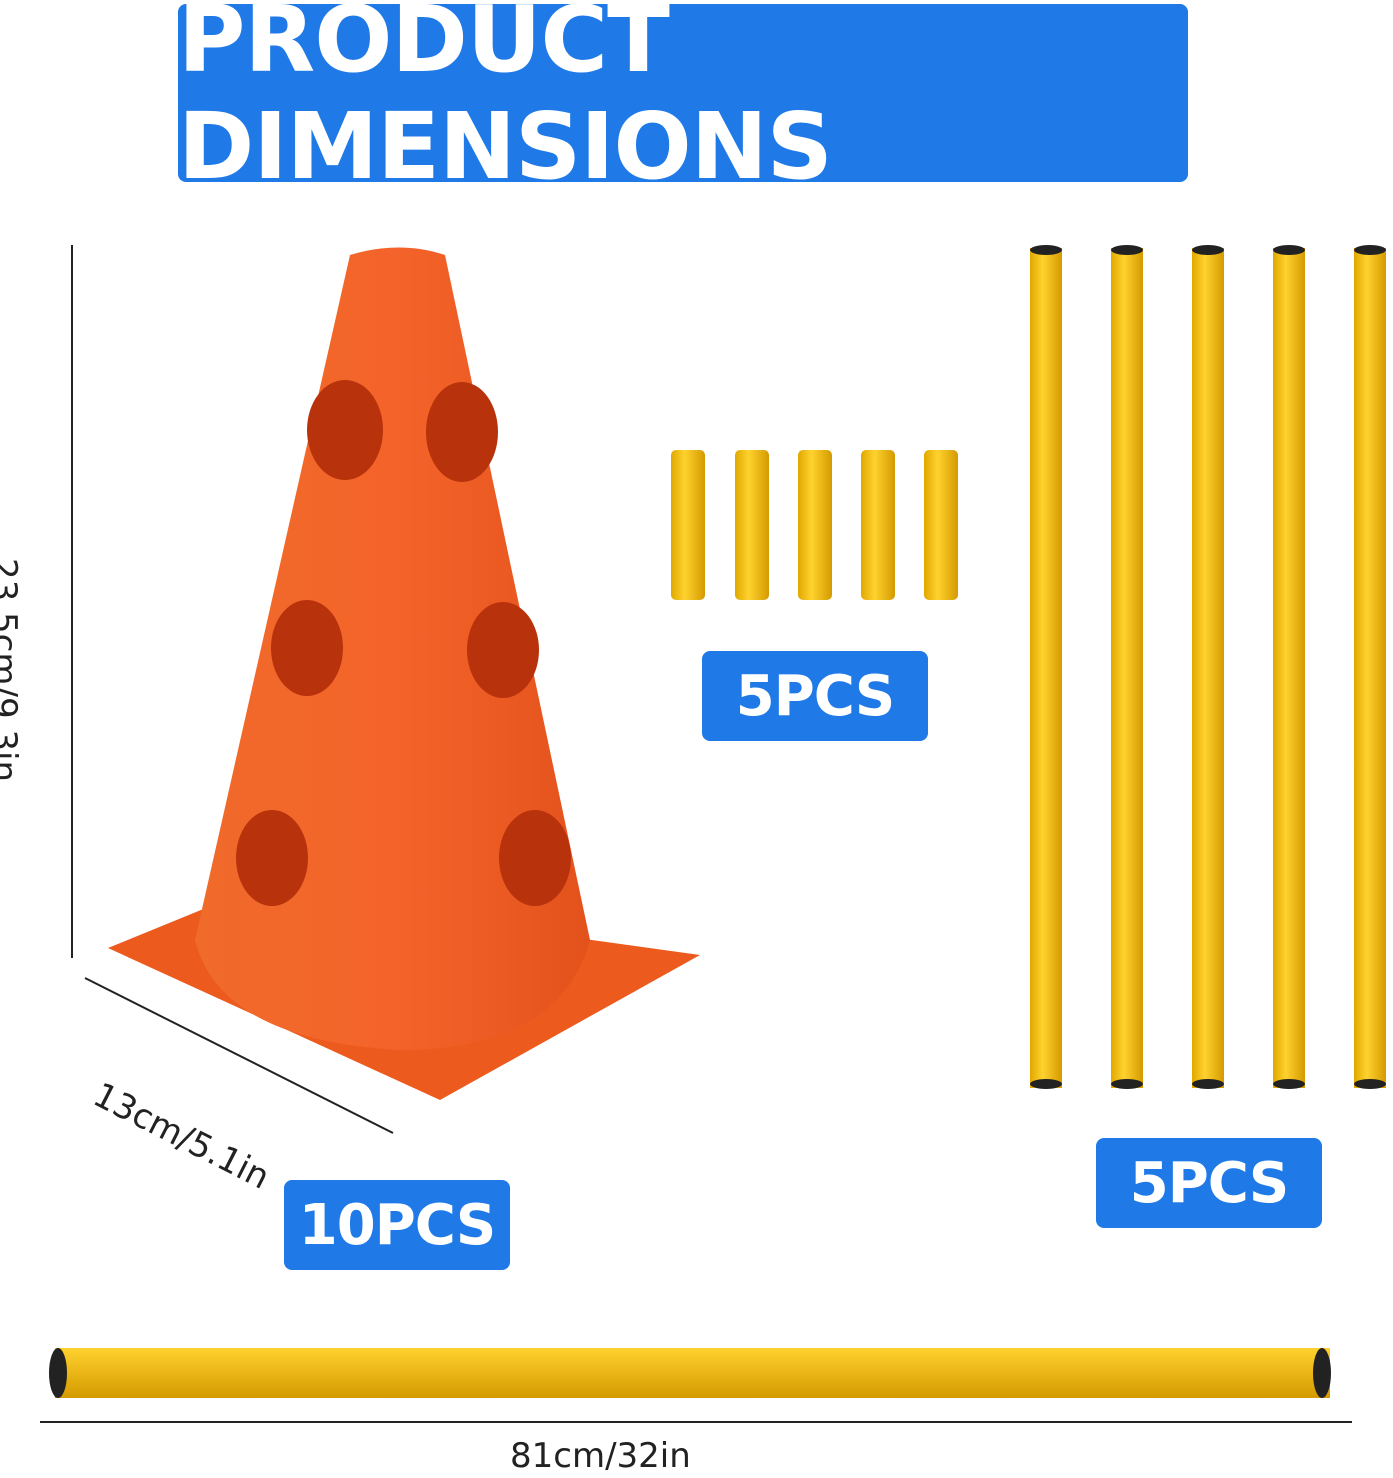 The width and height of the screenshot is (1393, 1478). I want to click on badge: 10PCS, so click(397, 1225).